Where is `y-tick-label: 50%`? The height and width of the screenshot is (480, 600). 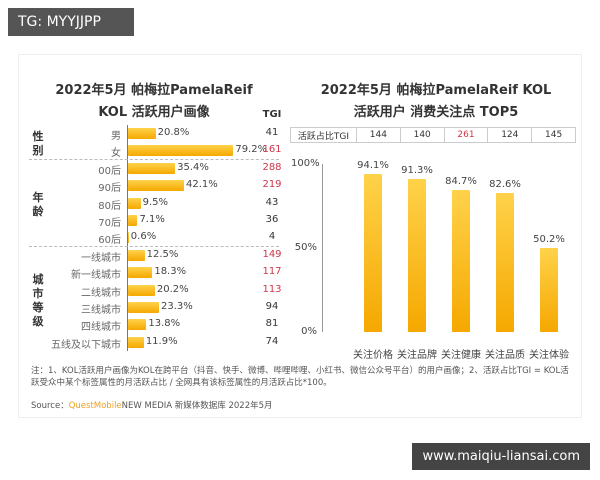 y-tick-label: 50% is located at coordinates (305, 247).